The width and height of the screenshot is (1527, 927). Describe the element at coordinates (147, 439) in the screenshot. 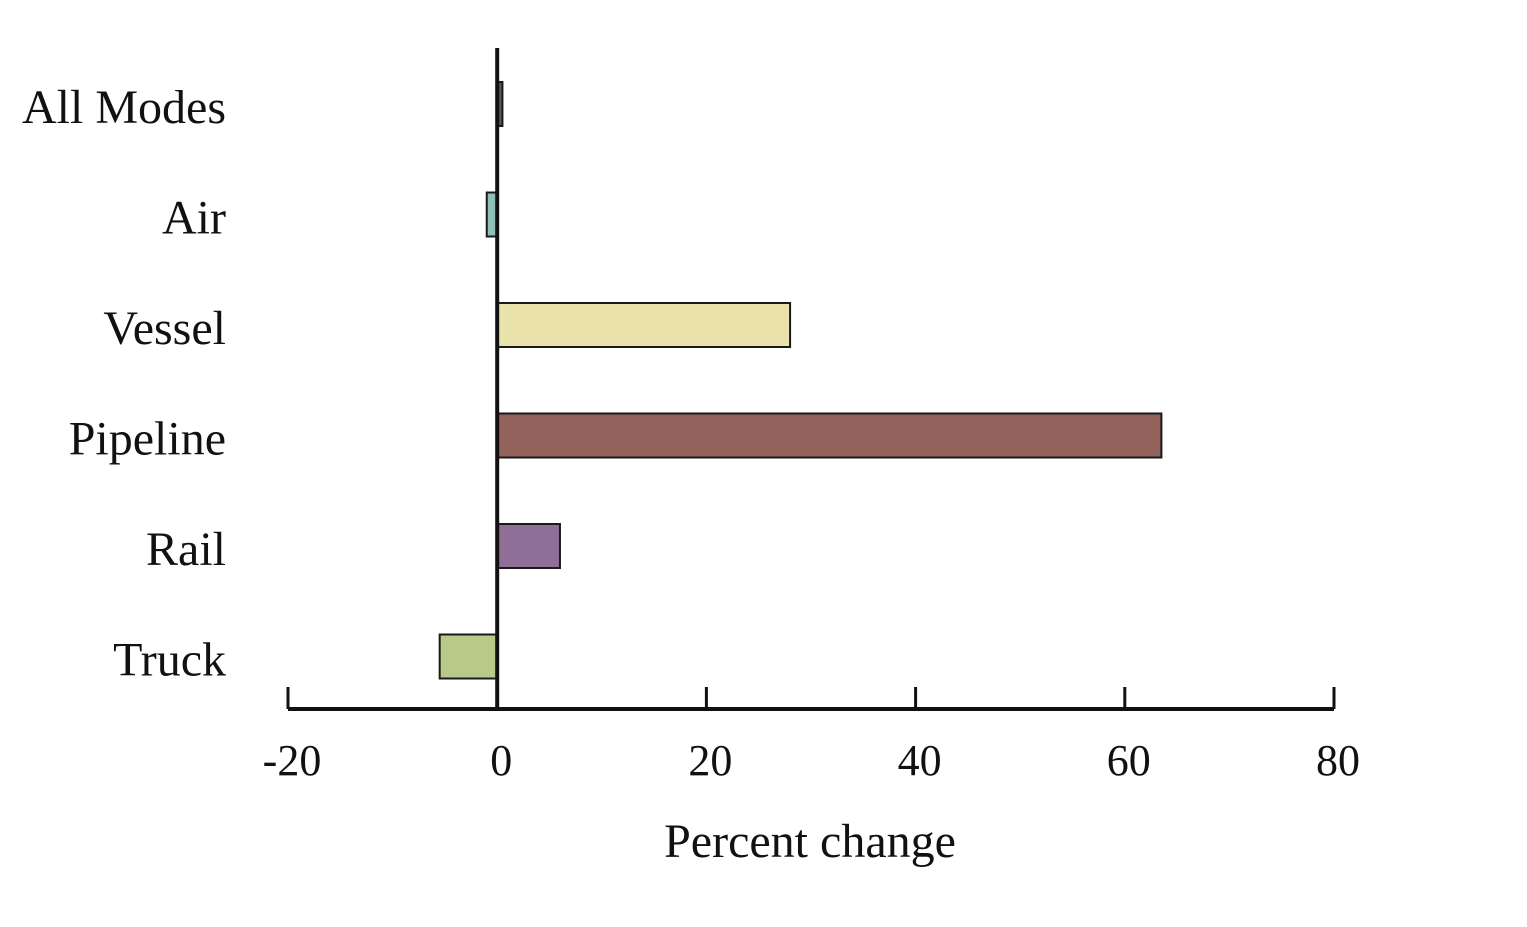

I see `category-label-pipeline: Pipeline` at that location.